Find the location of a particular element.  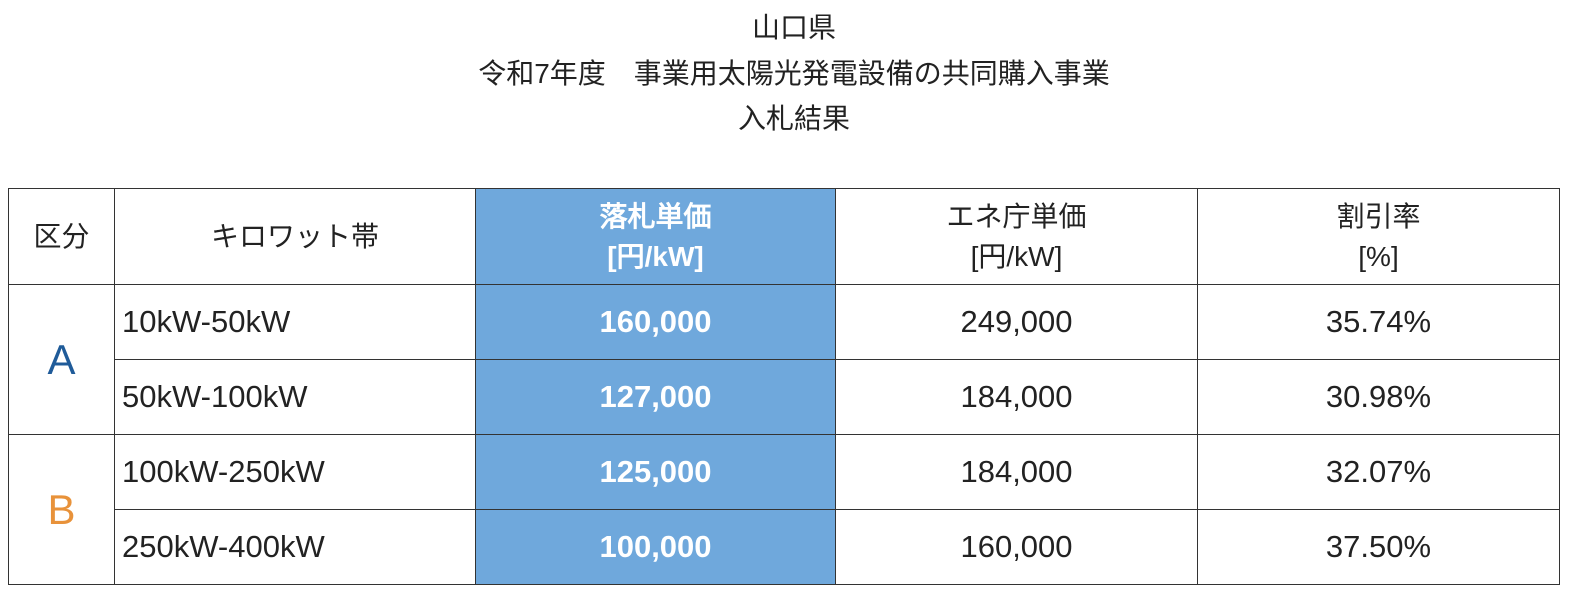

header-text: キロワット帯 is located at coordinates (294, 236).